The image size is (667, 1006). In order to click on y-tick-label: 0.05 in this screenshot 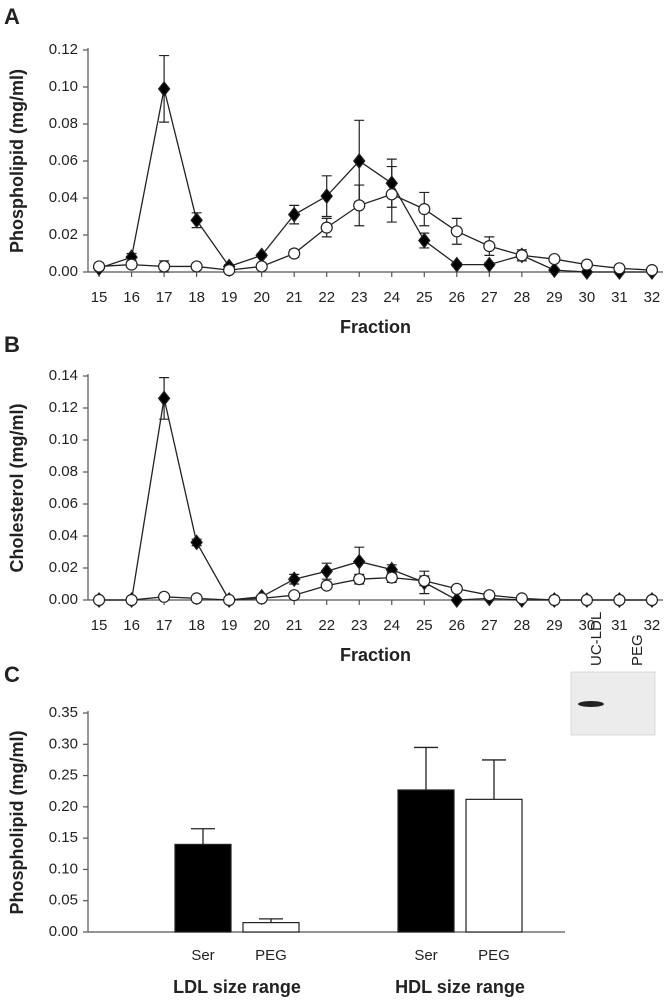, I will do `click(63, 900)`.